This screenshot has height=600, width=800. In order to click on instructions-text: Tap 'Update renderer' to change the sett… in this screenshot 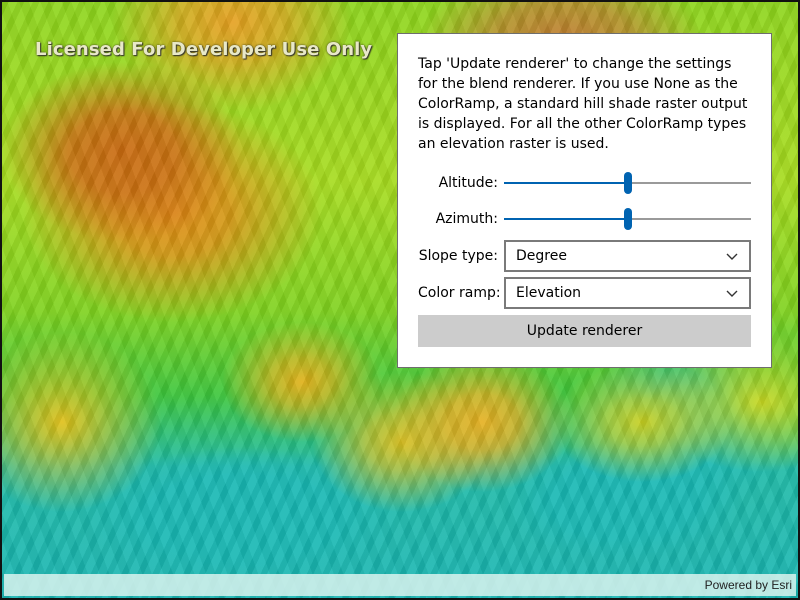, I will do `click(583, 104)`.